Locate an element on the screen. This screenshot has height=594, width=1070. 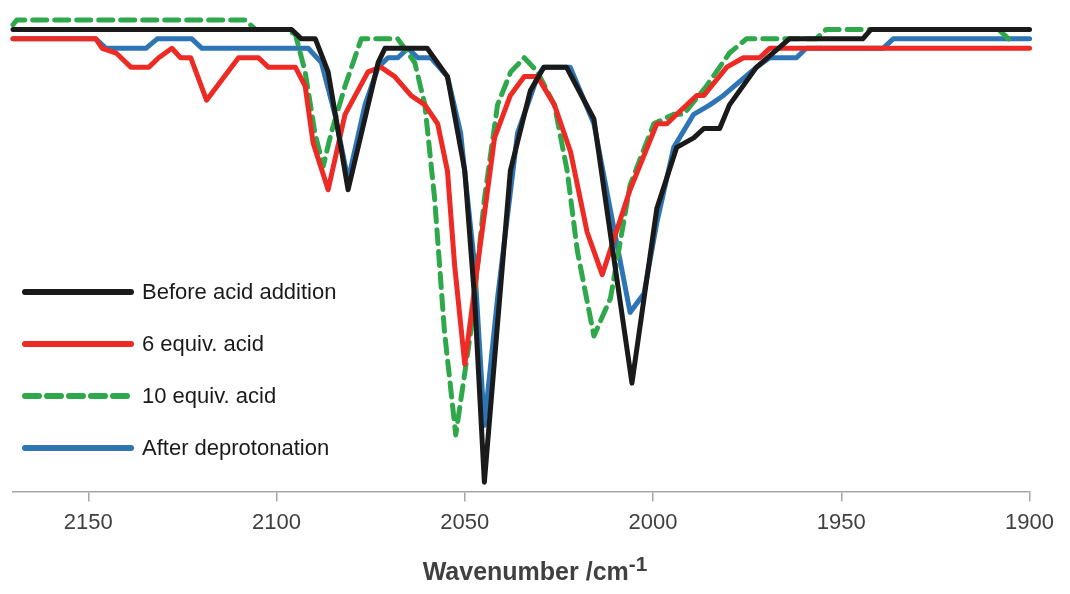
x-tick-label: 1950 is located at coordinates (841, 521).